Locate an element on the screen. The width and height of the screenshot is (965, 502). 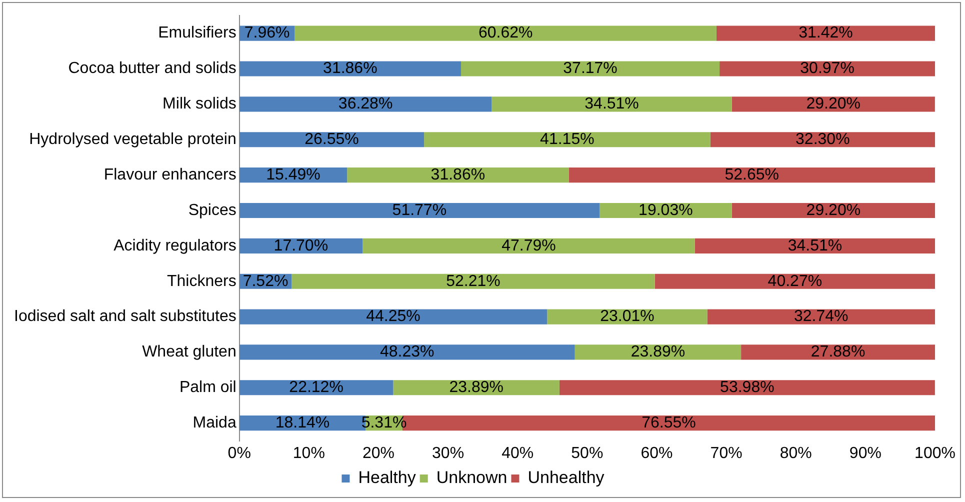
y-tick-label: Wheat gluten is located at coordinates (189, 352).